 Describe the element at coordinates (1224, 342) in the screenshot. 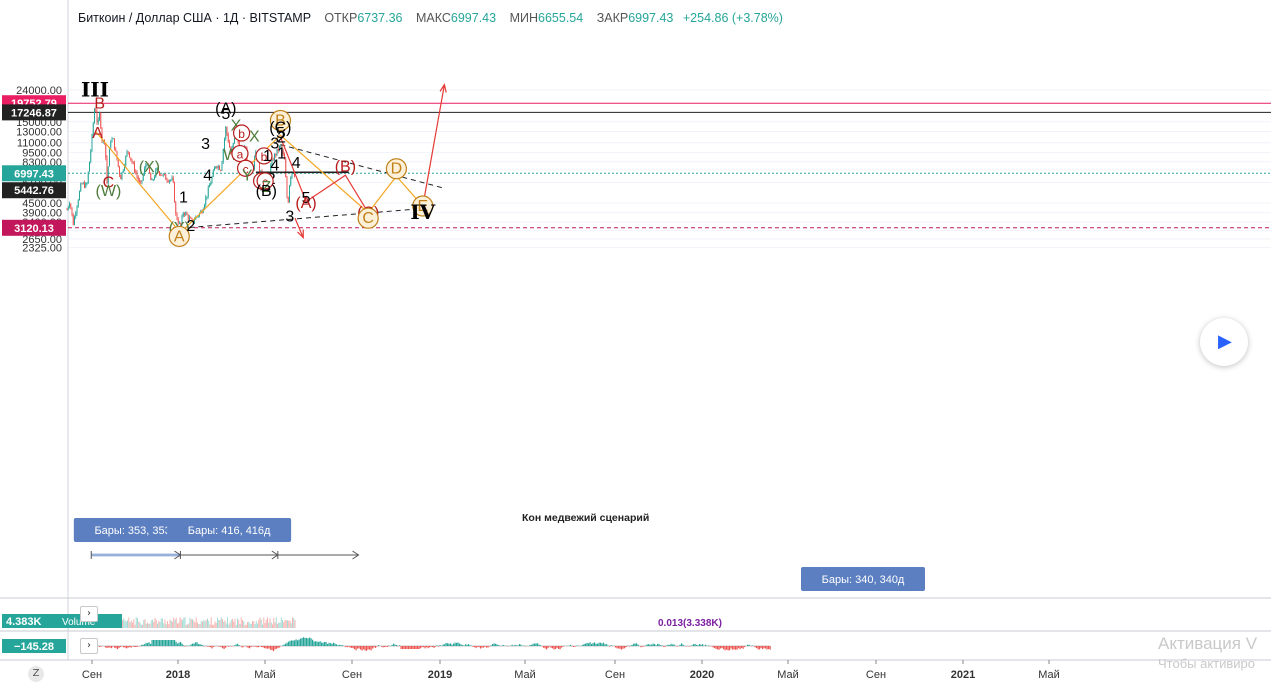

I see `scroll-to-realtime-button: ▶` at that location.